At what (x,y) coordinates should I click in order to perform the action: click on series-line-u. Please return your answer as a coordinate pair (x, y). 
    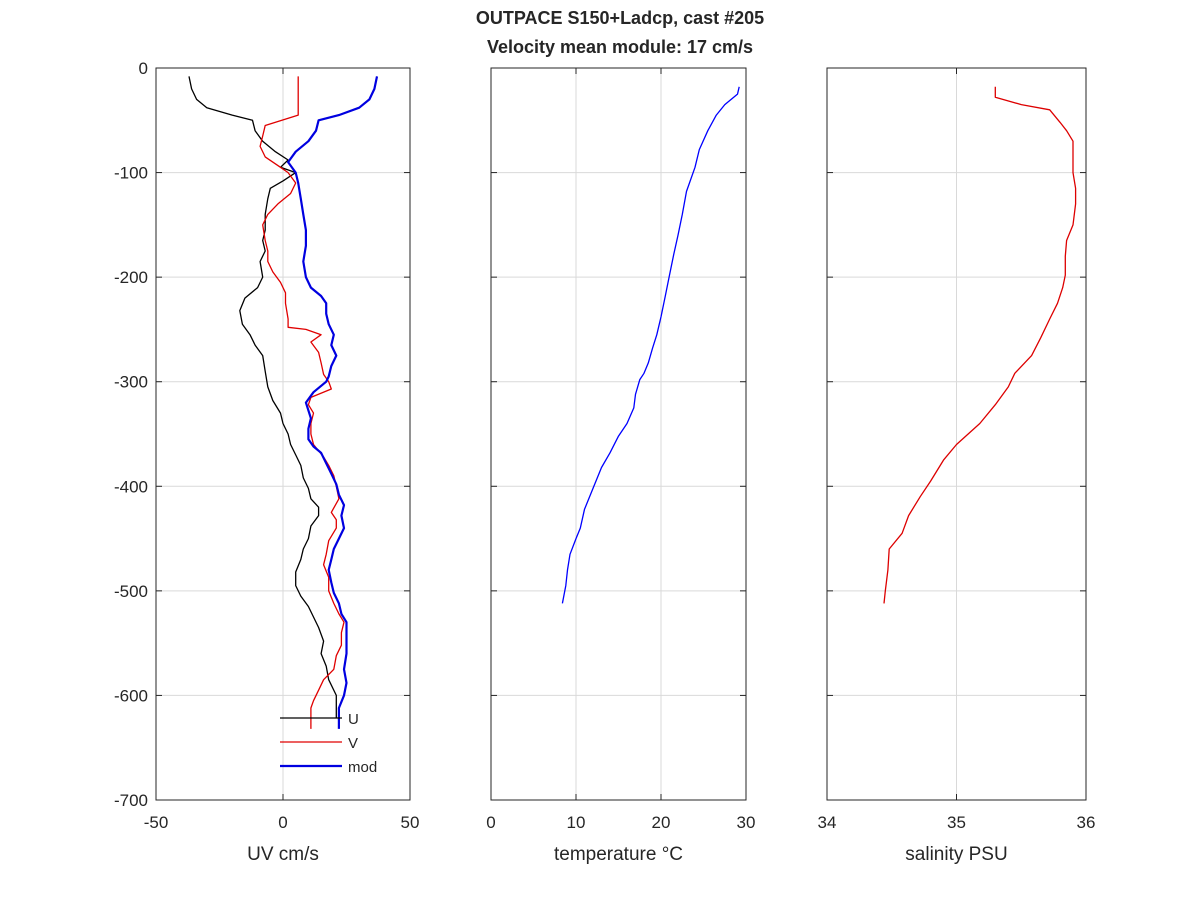
    Looking at the image, I should click on (262, 397).